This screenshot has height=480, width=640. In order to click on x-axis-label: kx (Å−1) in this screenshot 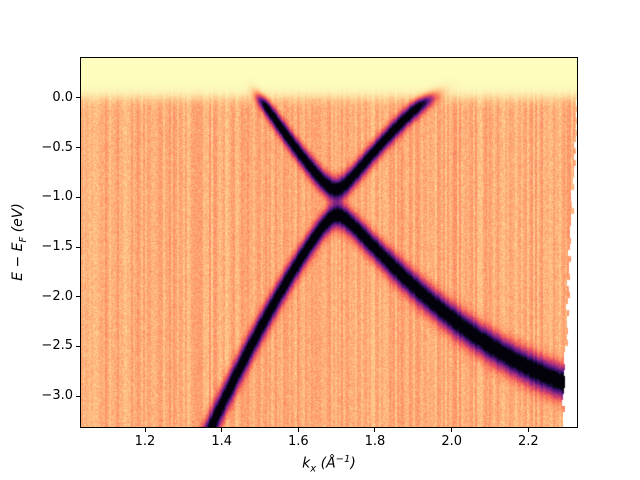, I will do `click(329, 464)`.